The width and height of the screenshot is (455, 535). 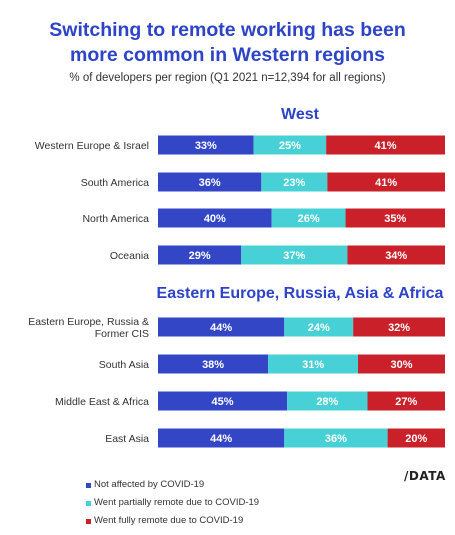 What do you see at coordinates (300, 293) in the screenshot?
I see `group-title-east: Eastern Europe, Russia, Asia & Africa` at bounding box center [300, 293].